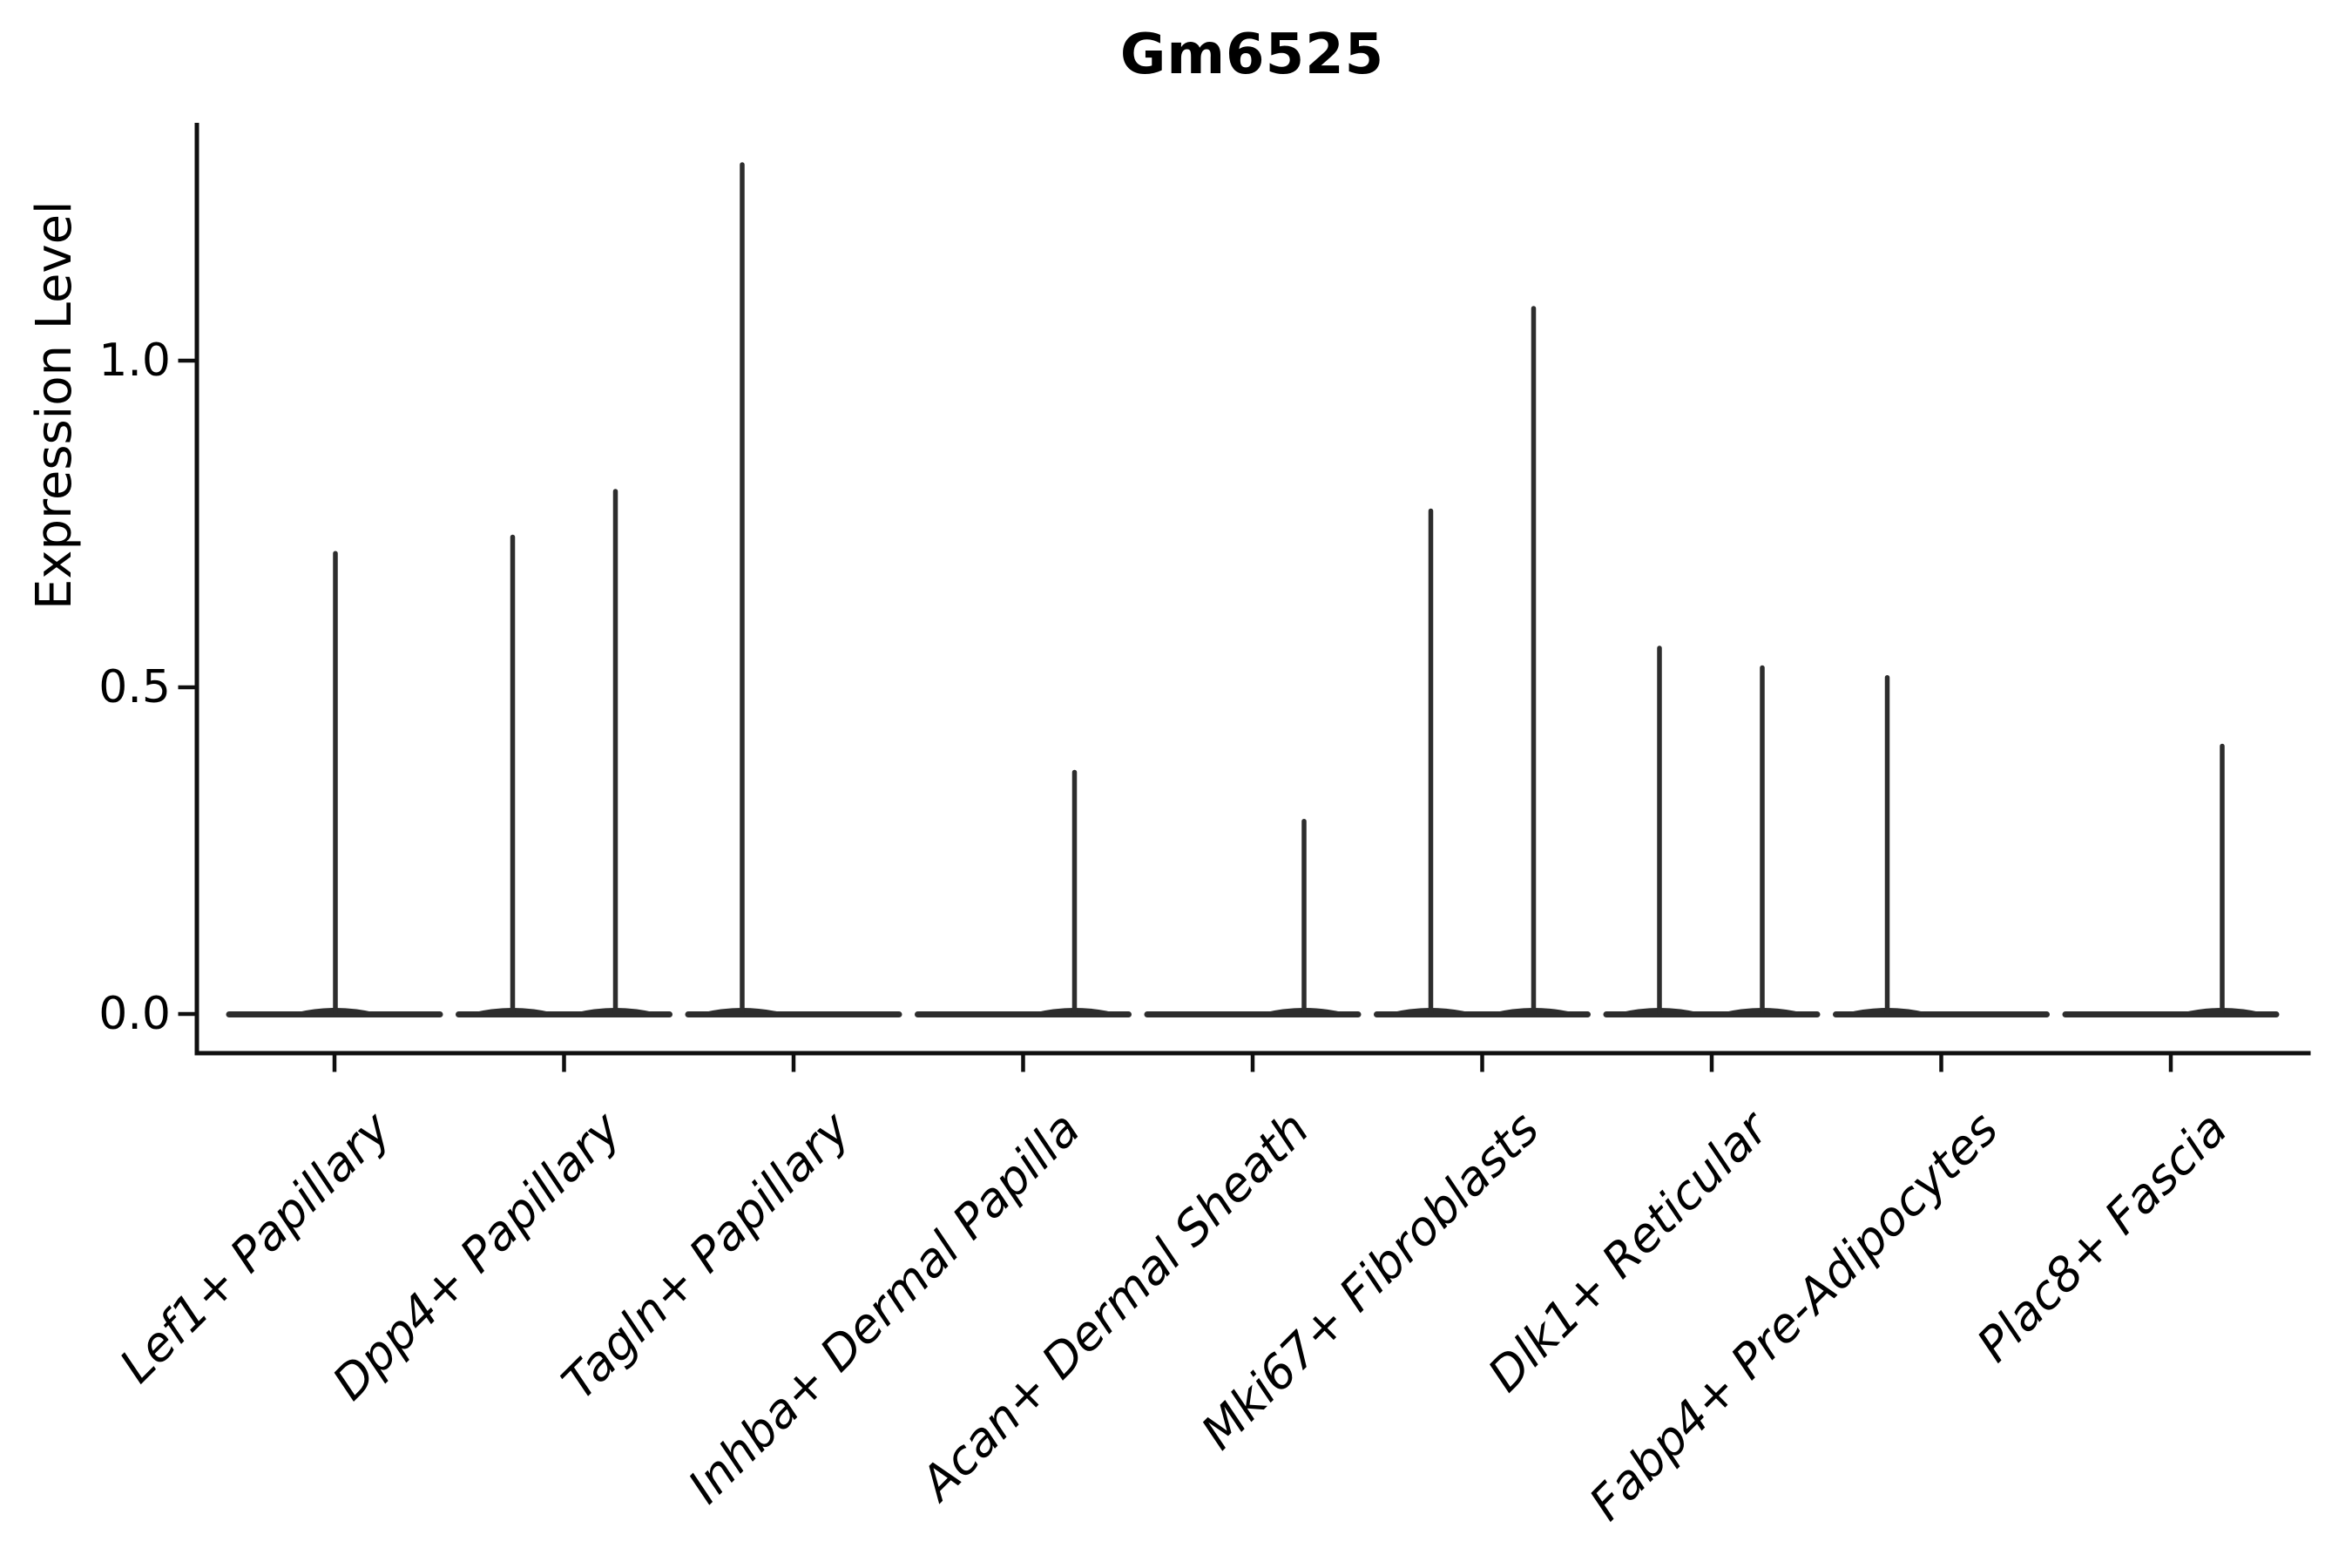  Describe the element at coordinates (134, 361) in the screenshot. I see `y-tick-label: 1.0` at that location.